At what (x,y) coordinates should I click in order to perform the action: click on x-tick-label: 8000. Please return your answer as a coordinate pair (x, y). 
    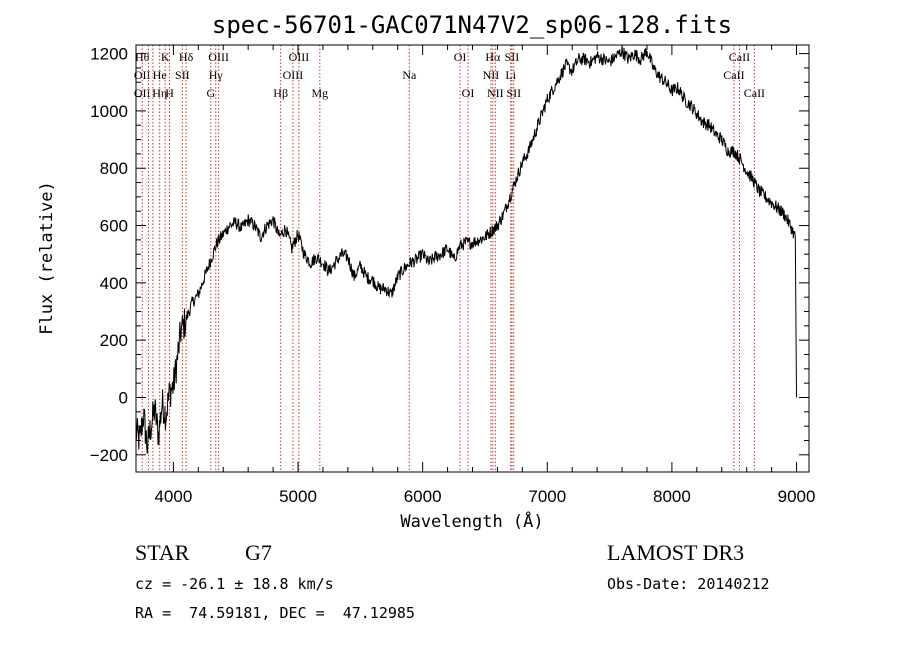
    Looking at the image, I should click on (672, 496).